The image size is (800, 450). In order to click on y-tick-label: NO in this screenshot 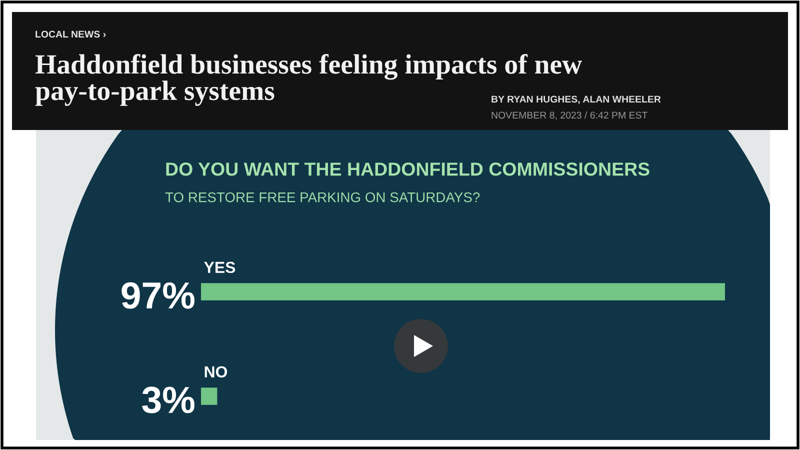, I will do `click(216, 372)`.